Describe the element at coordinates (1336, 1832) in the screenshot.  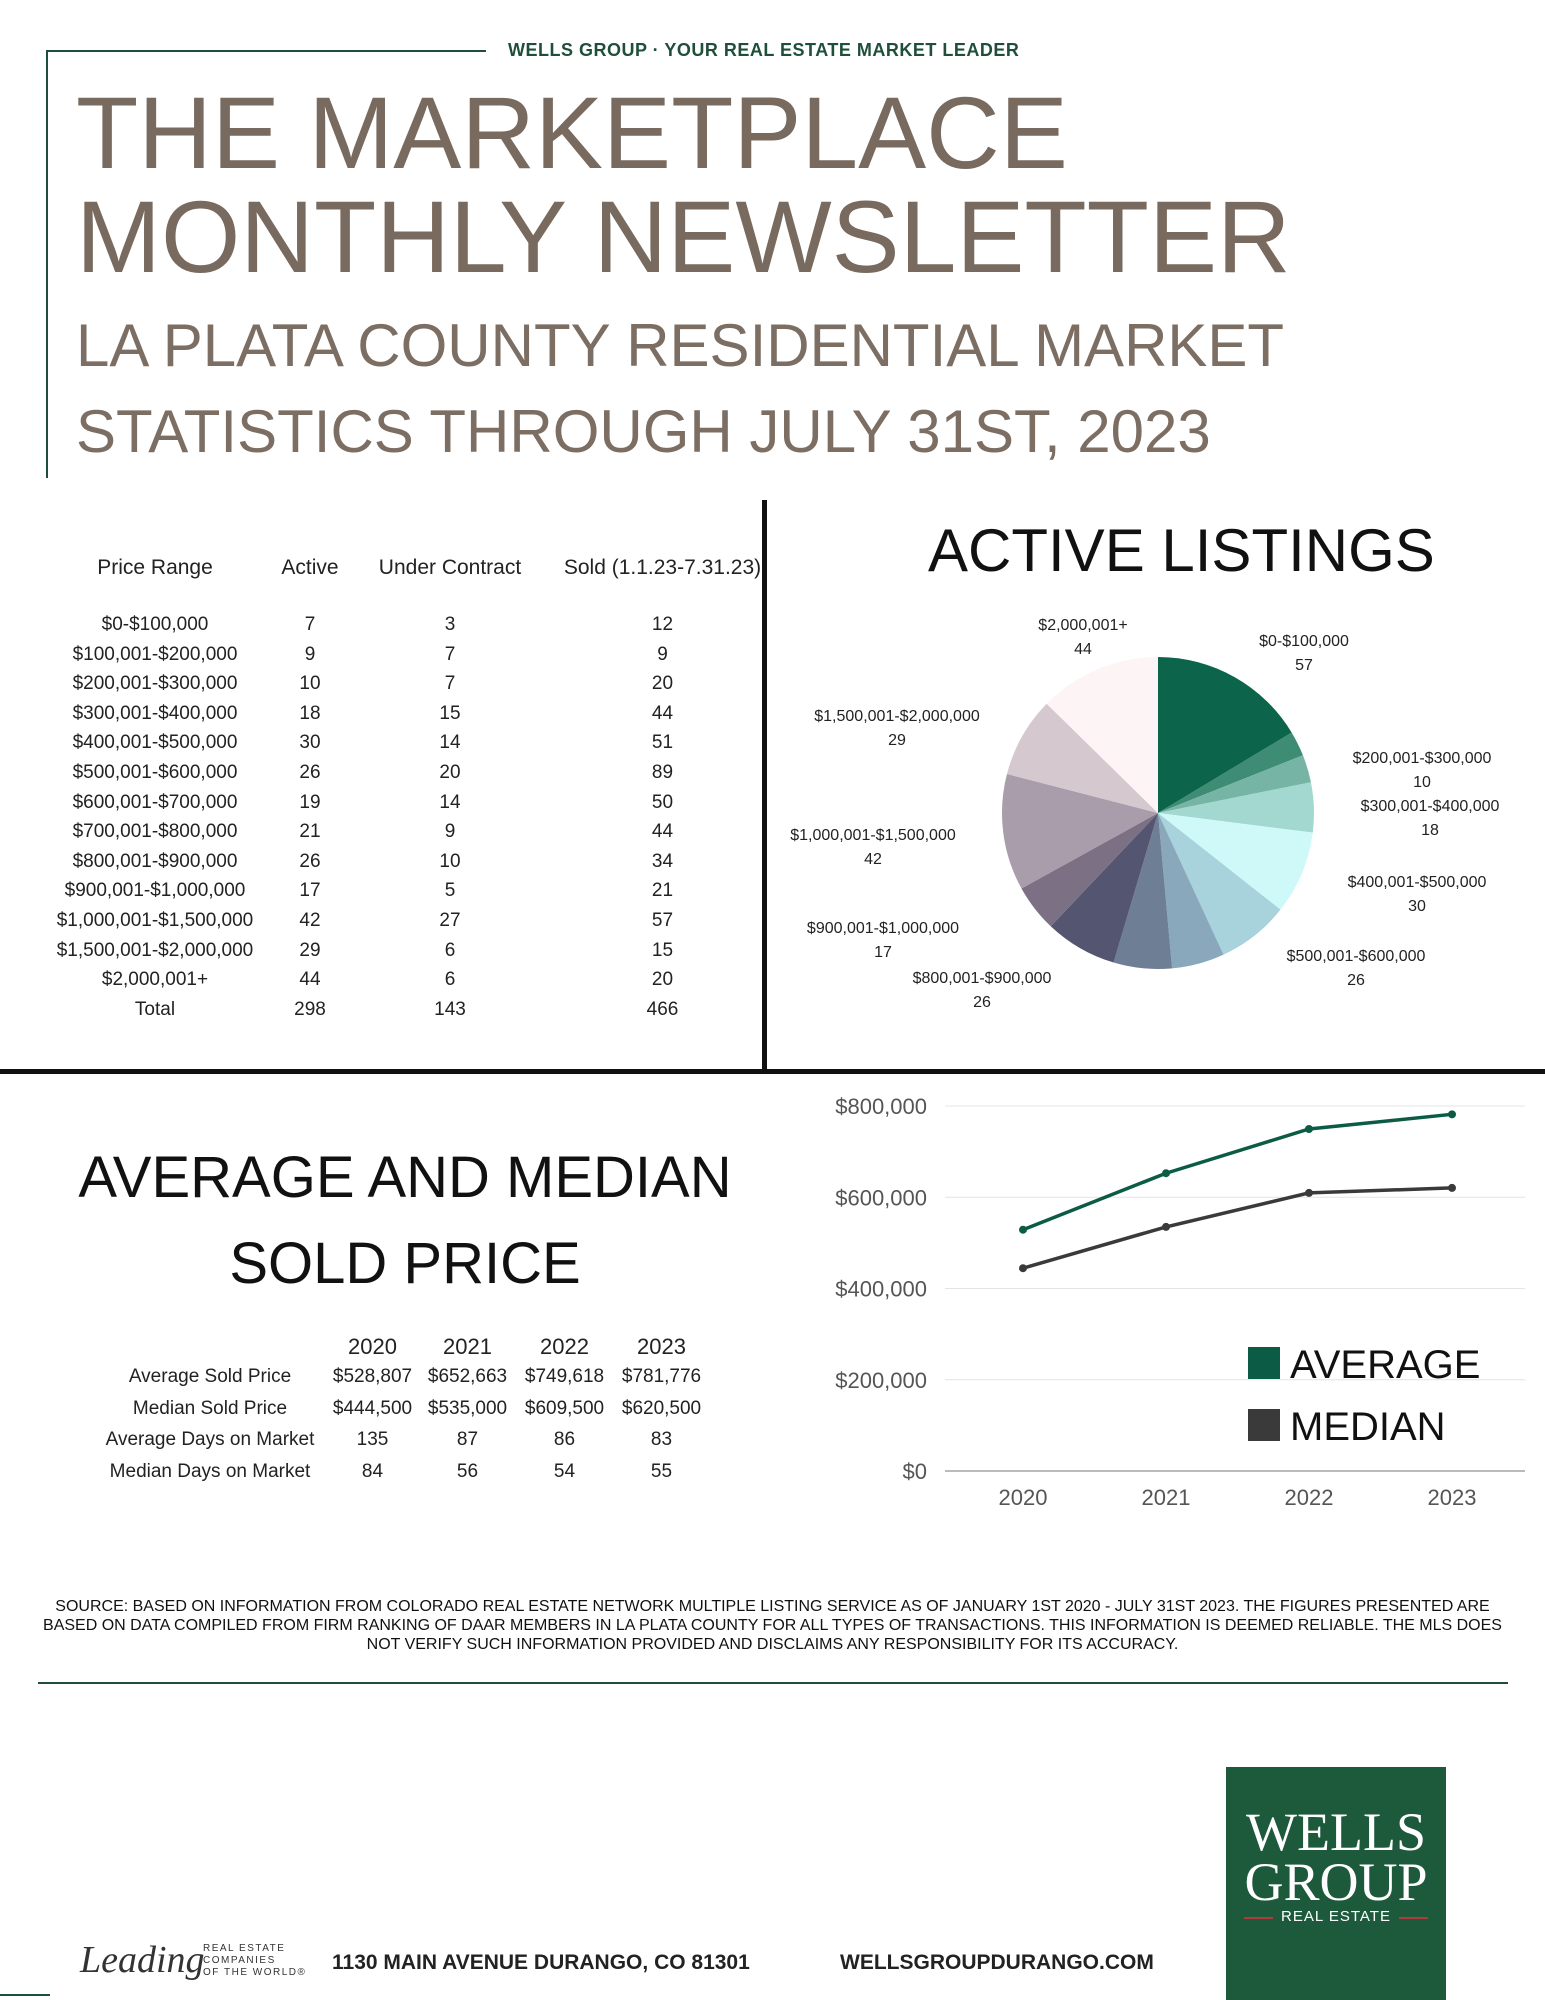
I see `logo-wells: WELLS` at that location.